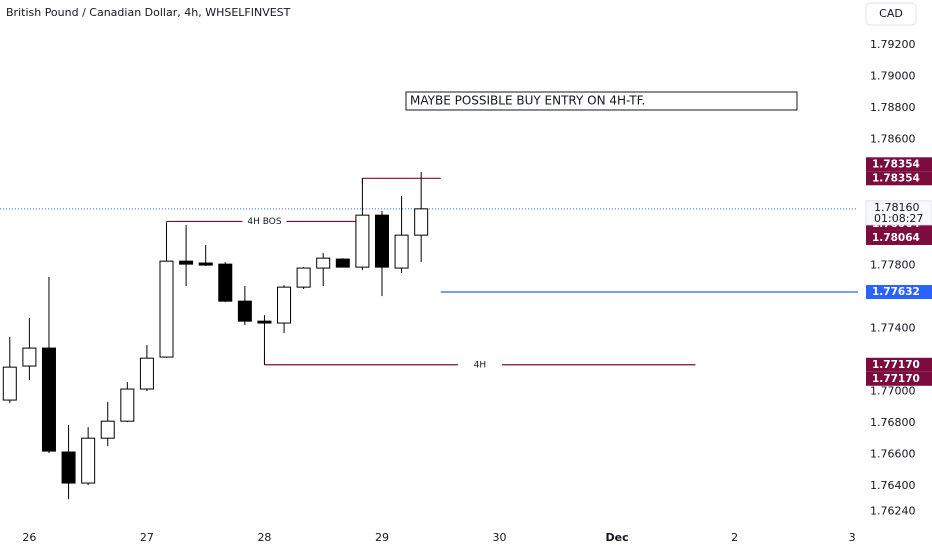  I want to click on y-tick-label: 1.76600, so click(893, 454).